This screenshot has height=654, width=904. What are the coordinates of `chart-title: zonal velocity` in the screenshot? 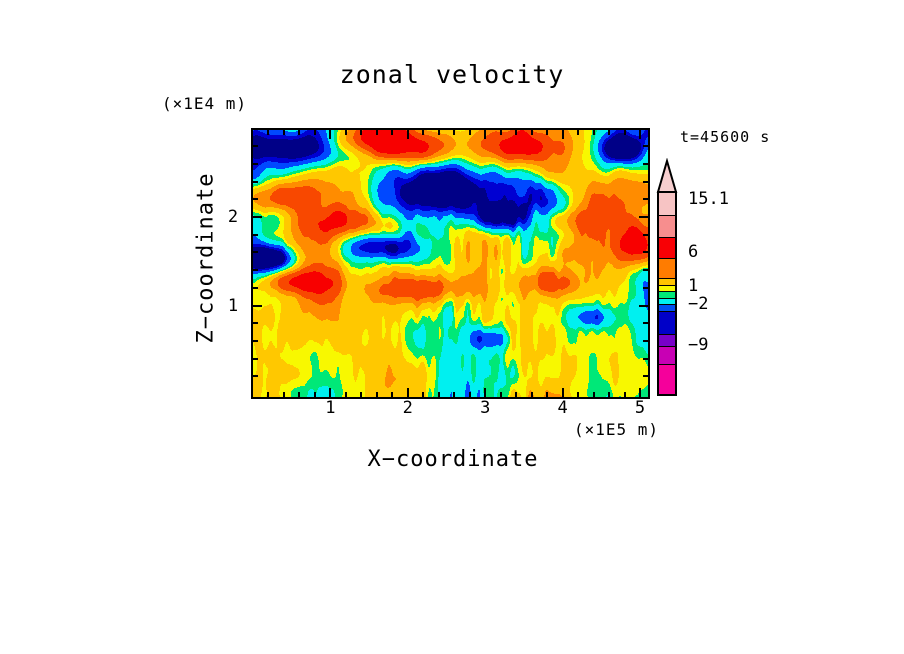 It's located at (452, 74).